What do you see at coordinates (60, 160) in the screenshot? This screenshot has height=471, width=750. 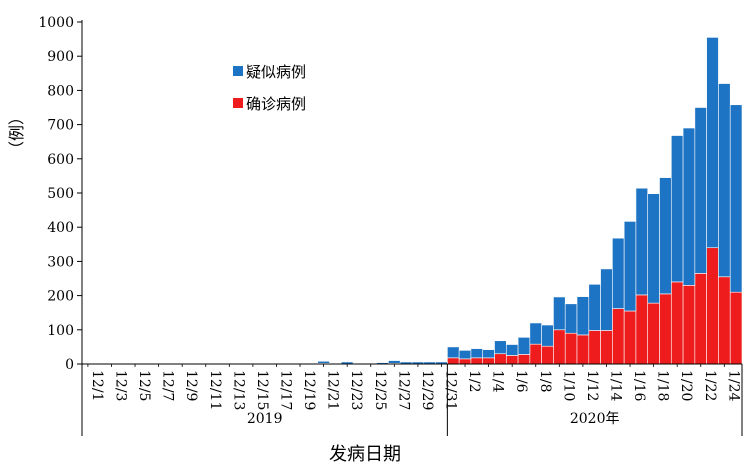 I see `y-tick-label-600: 600` at bounding box center [60, 160].